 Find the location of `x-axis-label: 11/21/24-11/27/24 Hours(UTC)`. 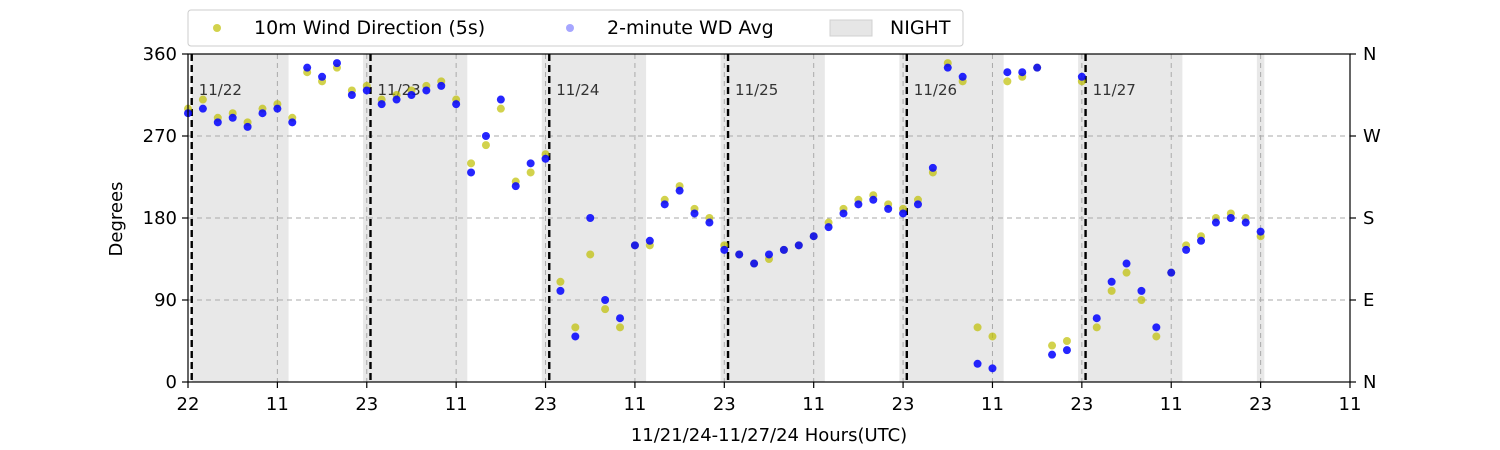

x-axis-label: 11/21/24-11/27/24 Hours(UTC) is located at coordinates (769, 435).